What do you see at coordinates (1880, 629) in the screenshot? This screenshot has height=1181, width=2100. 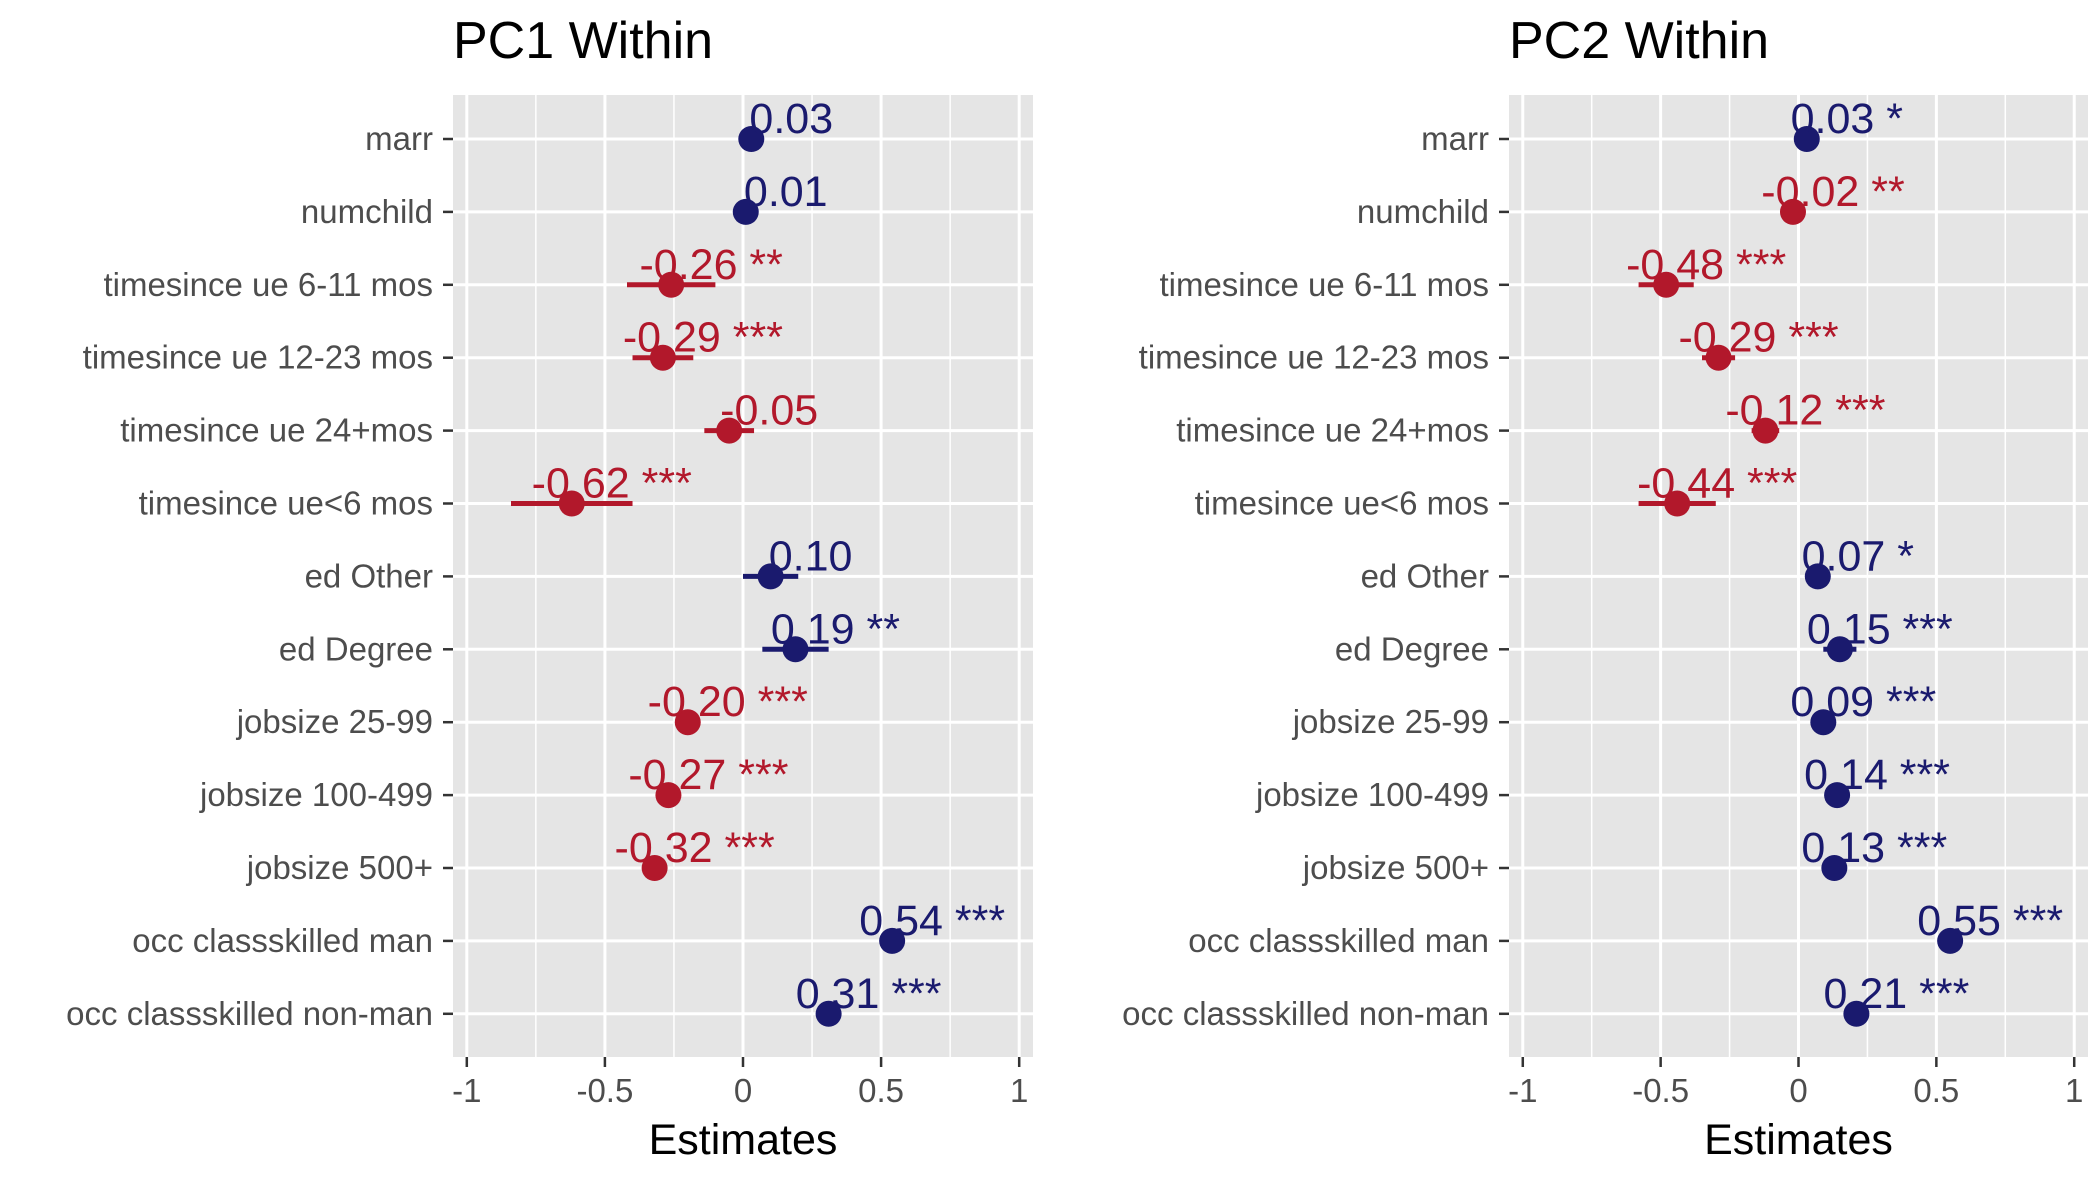 I see `data-label-ed-degree: 0.15 ***` at bounding box center [1880, 629].